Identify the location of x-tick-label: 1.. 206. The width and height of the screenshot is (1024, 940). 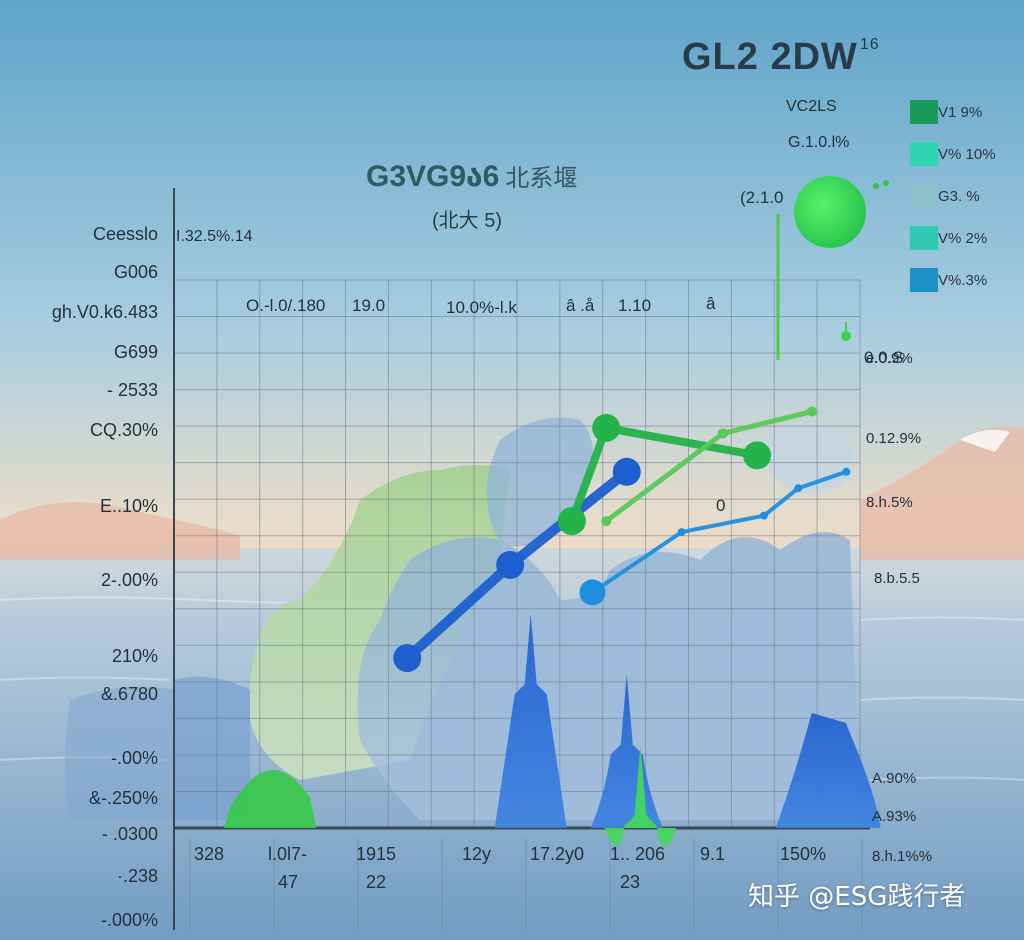
(638, 854).